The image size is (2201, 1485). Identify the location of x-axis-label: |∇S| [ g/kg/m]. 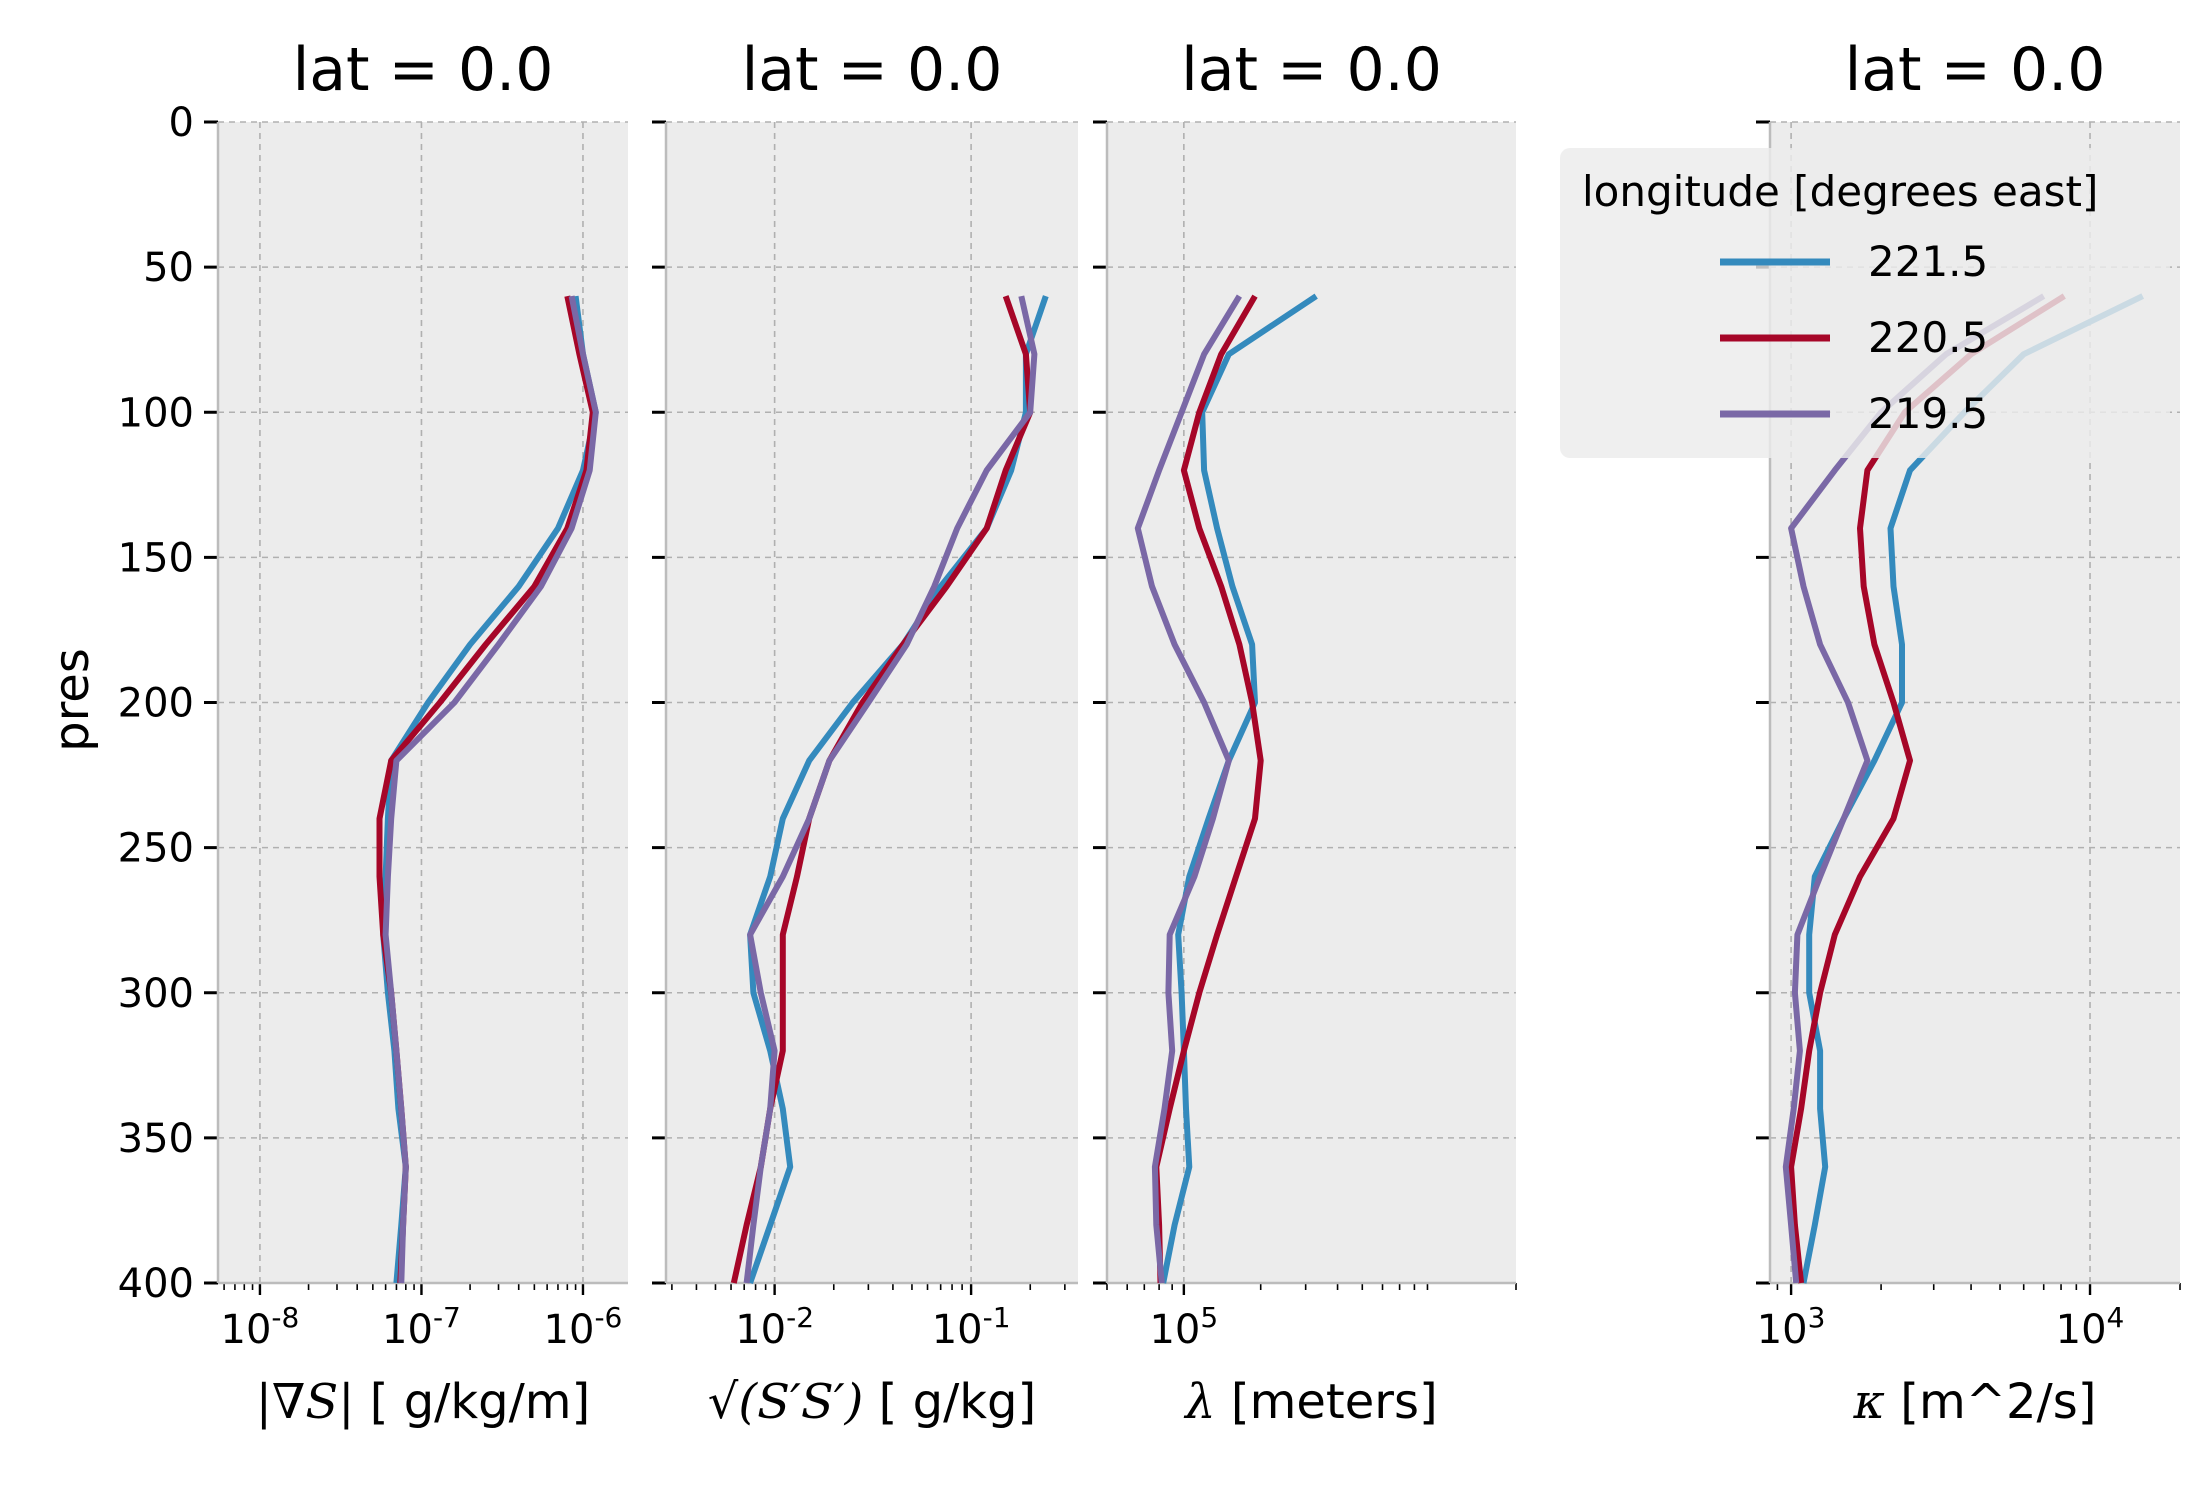
(423, 1402).